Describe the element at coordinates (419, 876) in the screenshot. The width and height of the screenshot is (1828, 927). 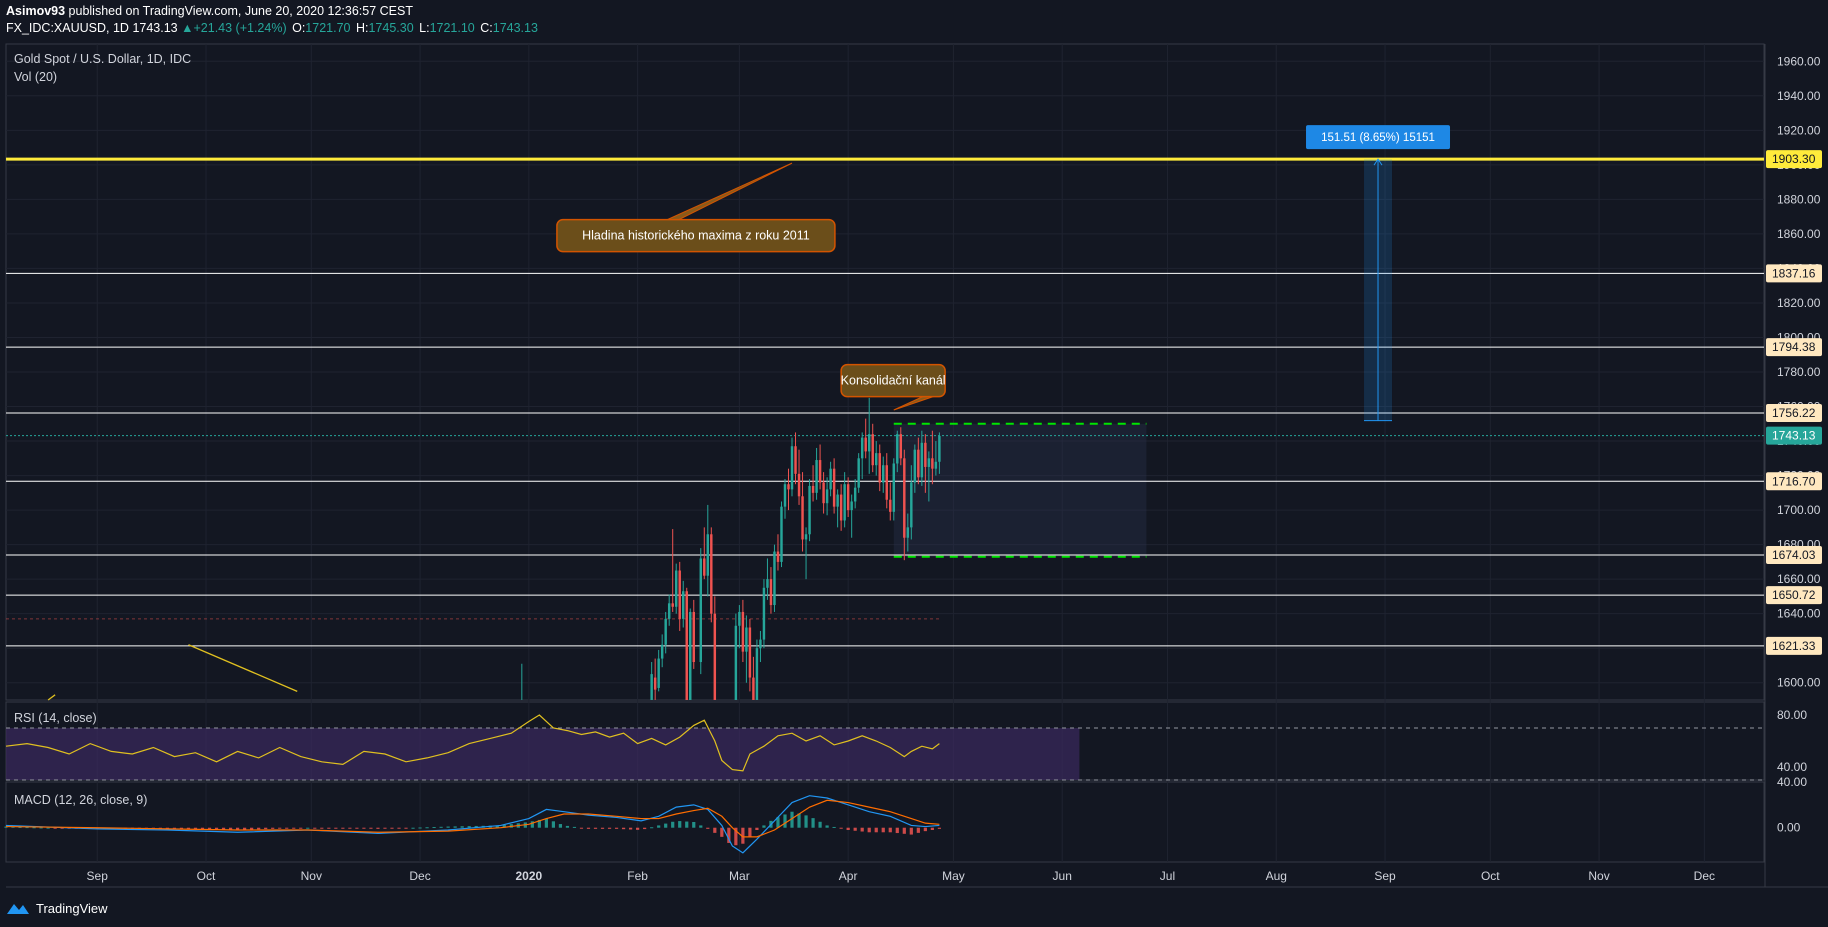
I see `time-tick-label: Dec` at that location.